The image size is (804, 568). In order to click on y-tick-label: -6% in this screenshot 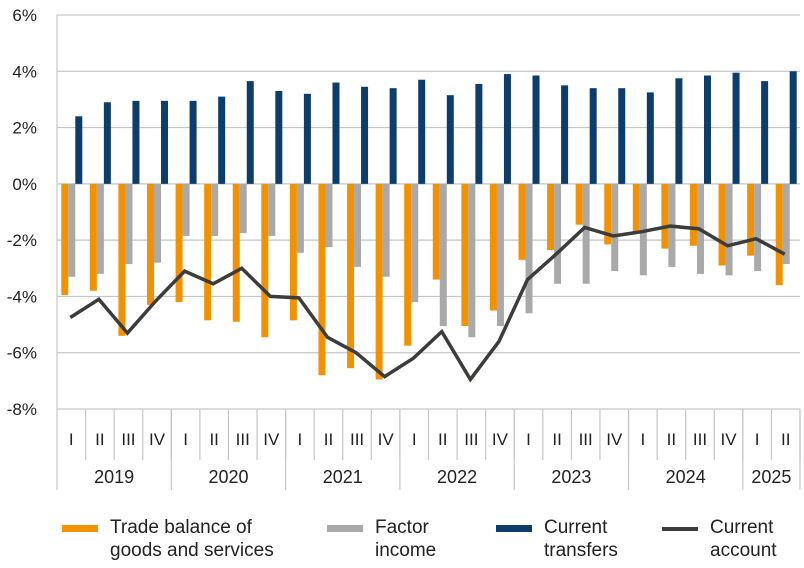, I will do `click(22, 353)`.